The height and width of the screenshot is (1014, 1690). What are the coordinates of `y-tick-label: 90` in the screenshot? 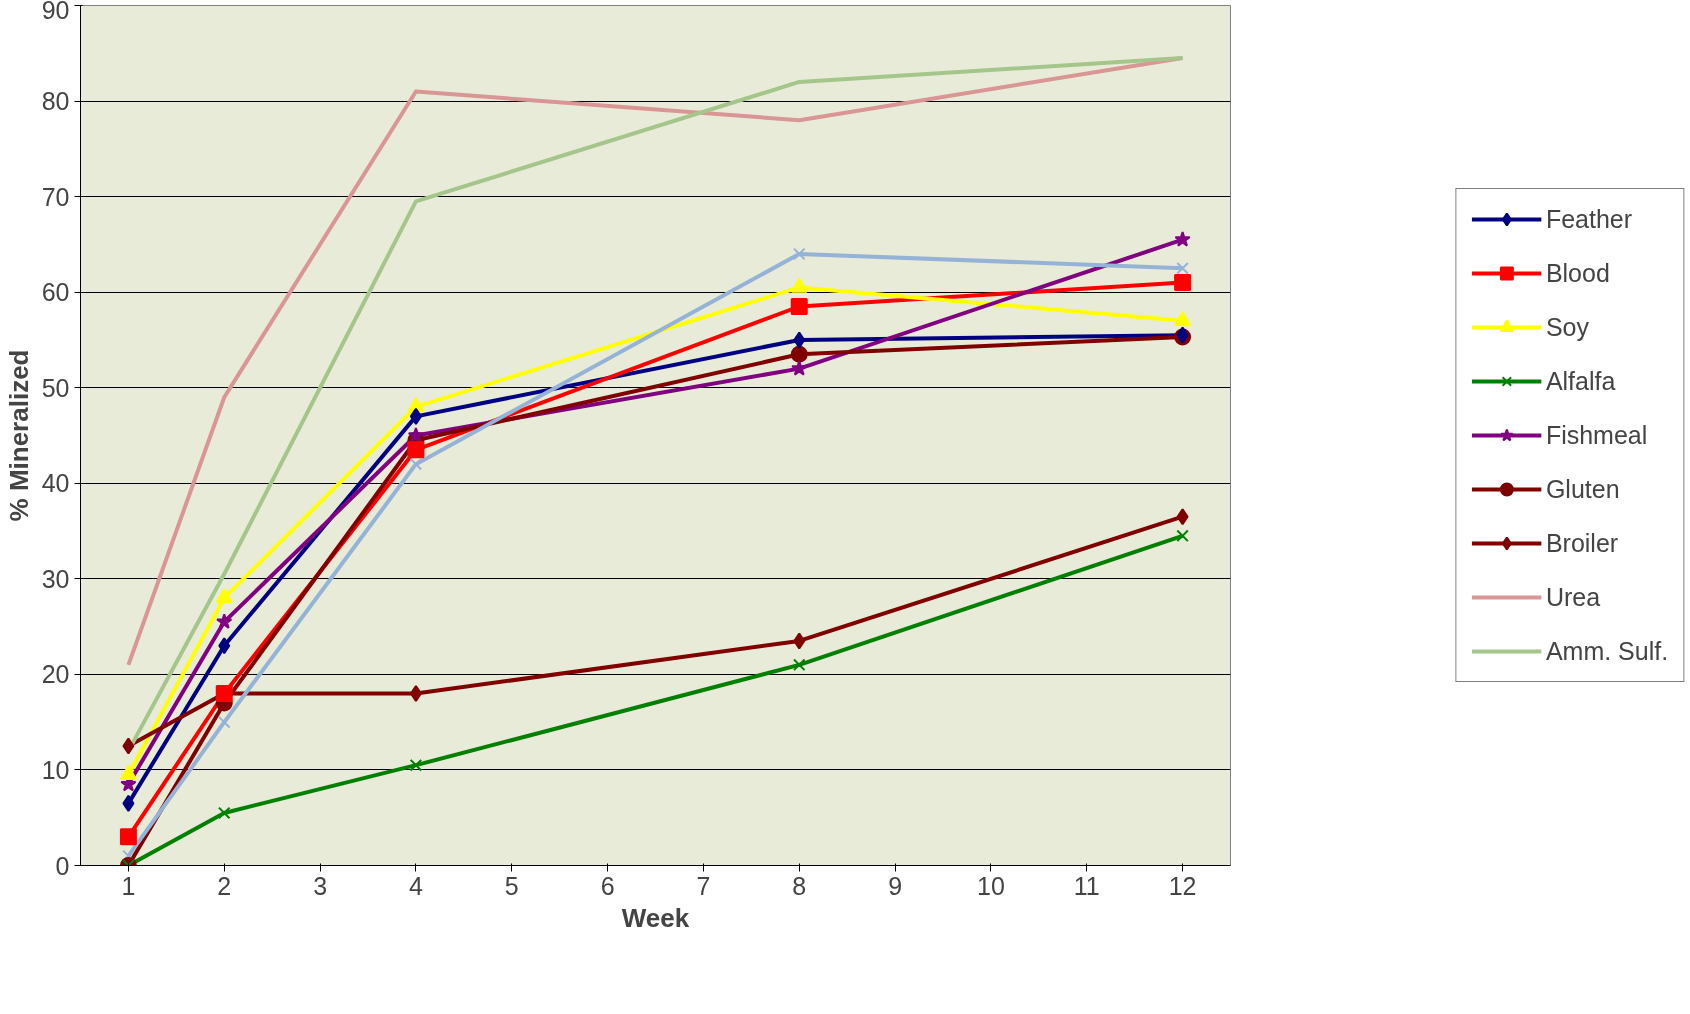 It's located at (55, 12).